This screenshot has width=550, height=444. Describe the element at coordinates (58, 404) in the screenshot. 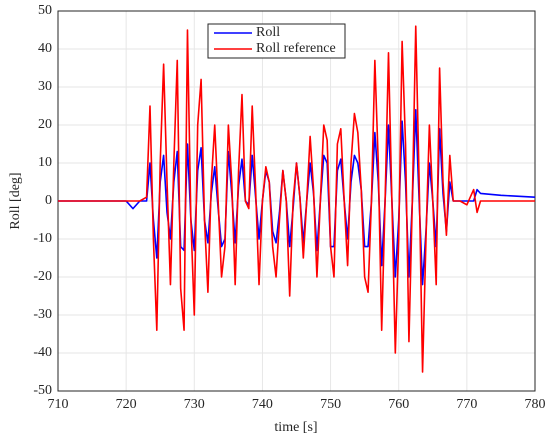

I see `x-tick-label: 710` at that location.